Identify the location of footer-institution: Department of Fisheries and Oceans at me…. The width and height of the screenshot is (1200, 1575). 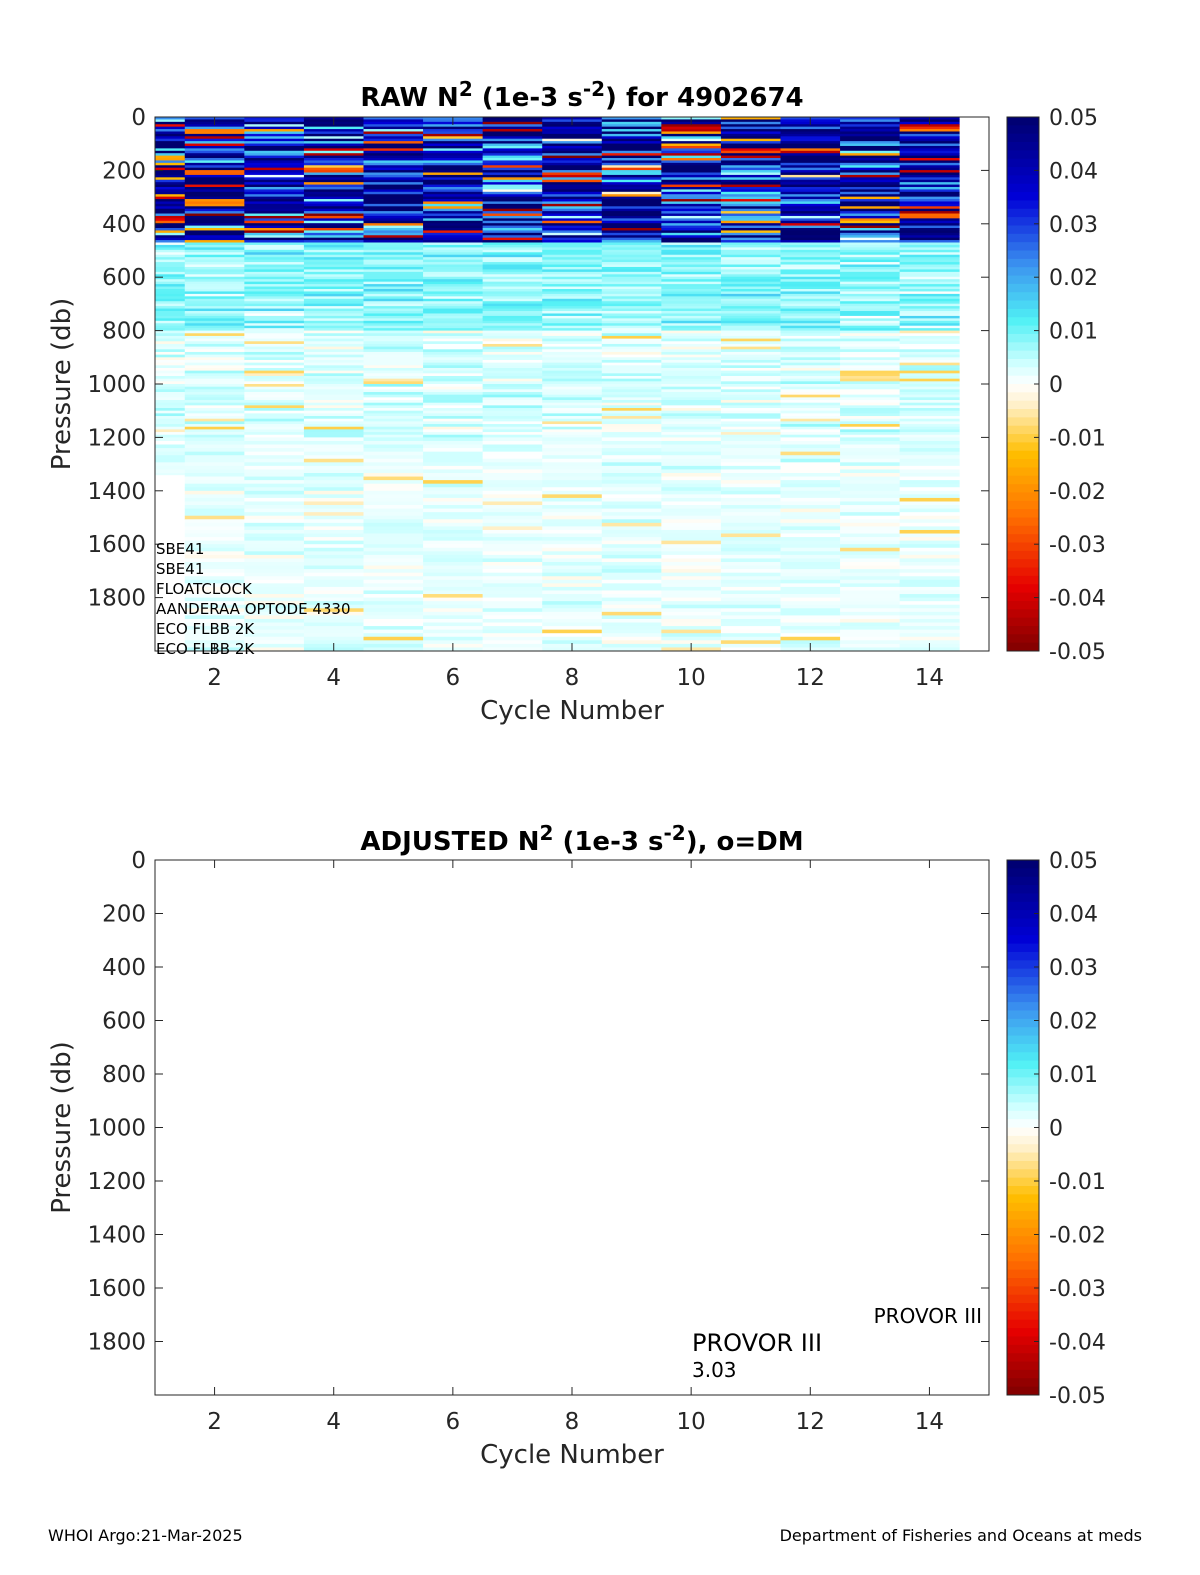
(960, 1535).